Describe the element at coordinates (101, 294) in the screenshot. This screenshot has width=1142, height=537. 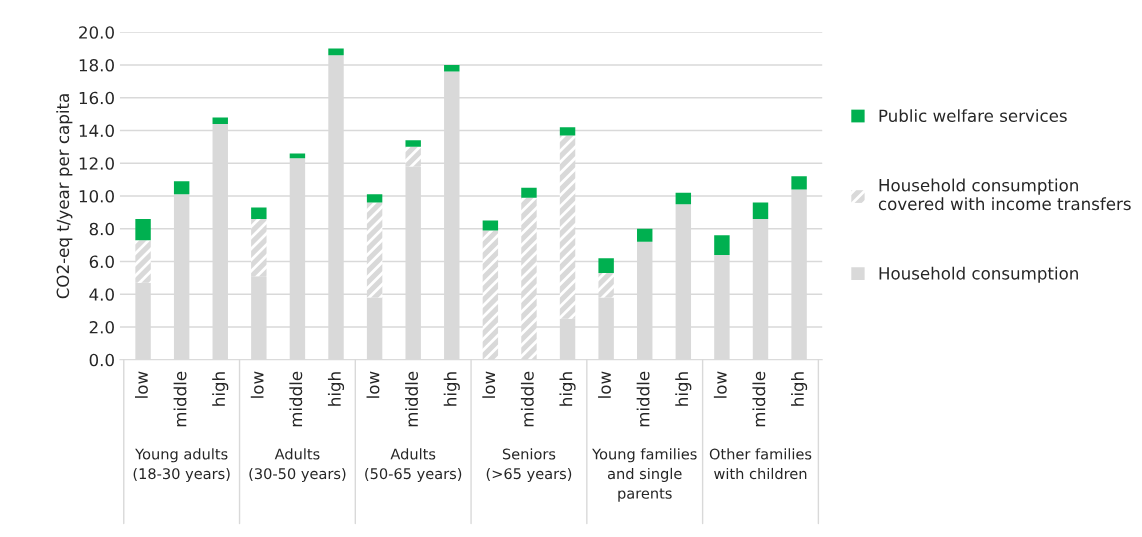
I see `y-tick-label: 4.0` at that location.